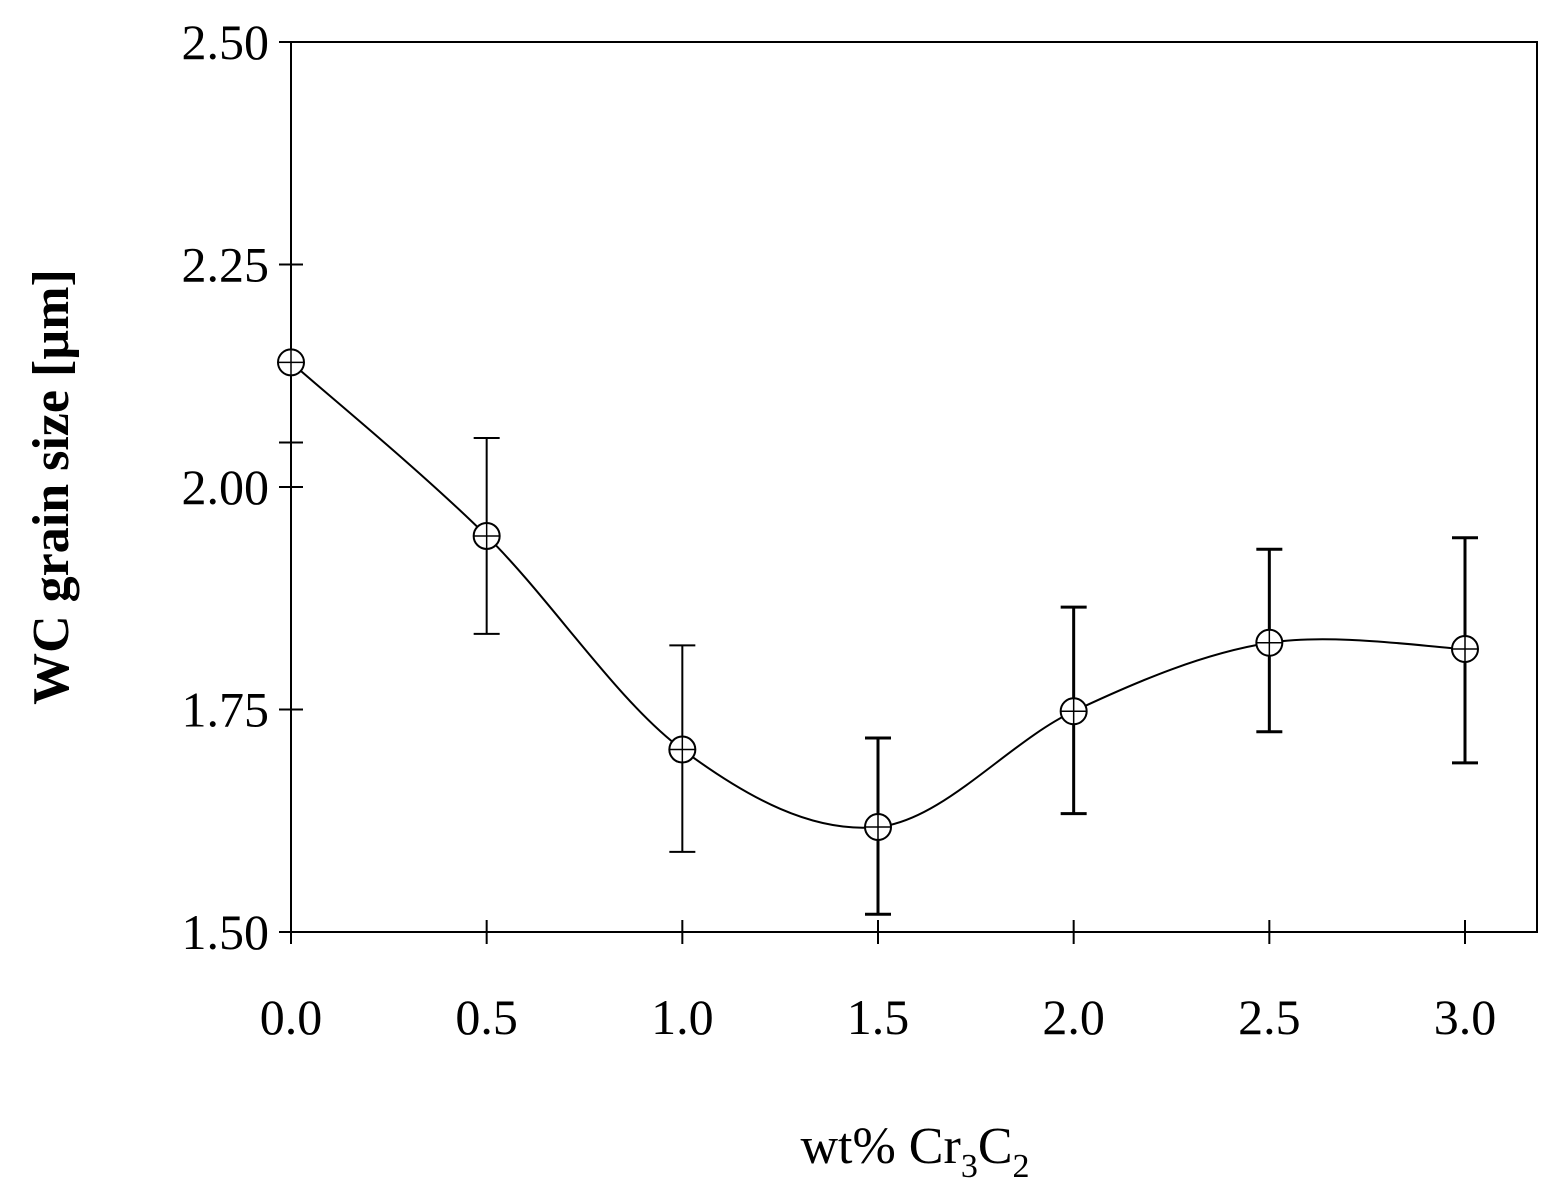  What do you see at coordinates (878, 982) in the screenshot?
I see `x-axis-ticks: 0.0 0.5 1.0 1.5 2.0 2.5 3.0` at bounding box center [878, 982].